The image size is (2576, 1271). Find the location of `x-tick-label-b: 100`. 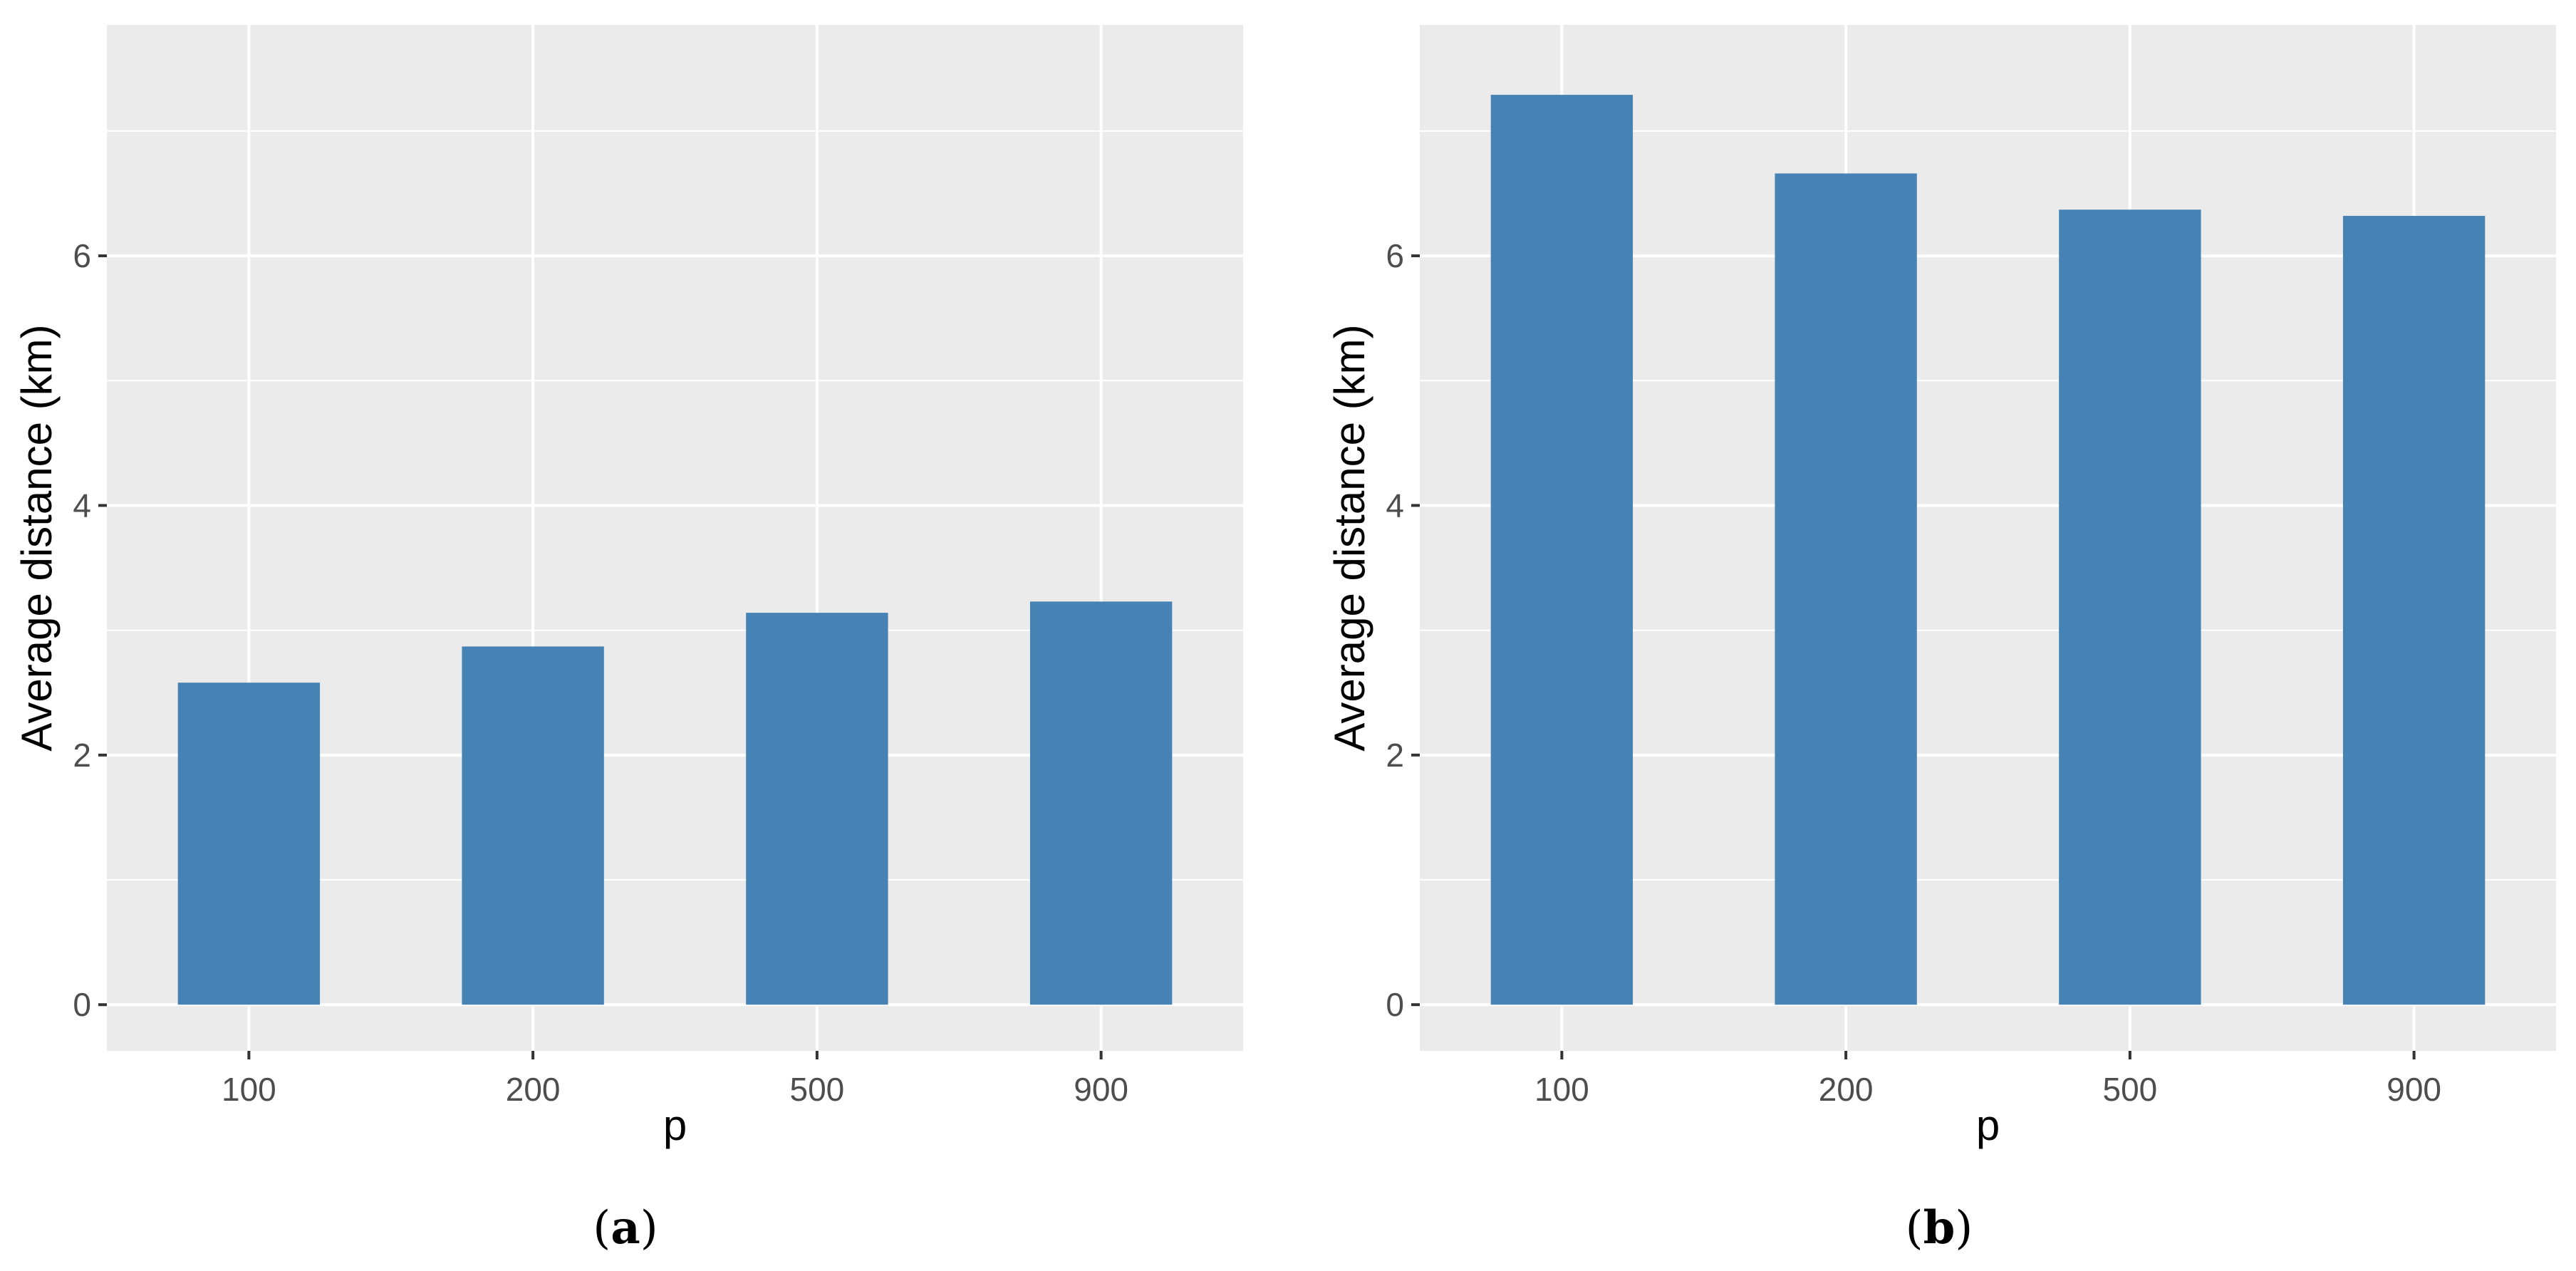

x-tick-label-b: 100 is located at coordinates (1561, 1089).